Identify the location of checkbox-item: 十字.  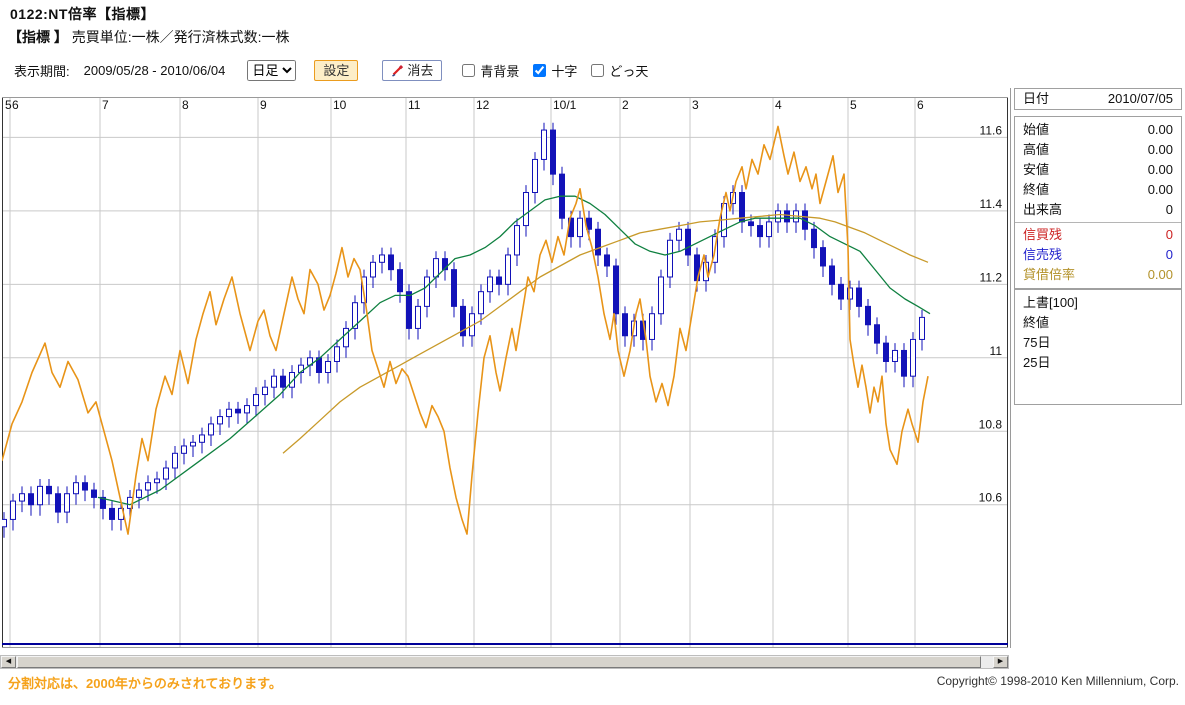
(555, 70).